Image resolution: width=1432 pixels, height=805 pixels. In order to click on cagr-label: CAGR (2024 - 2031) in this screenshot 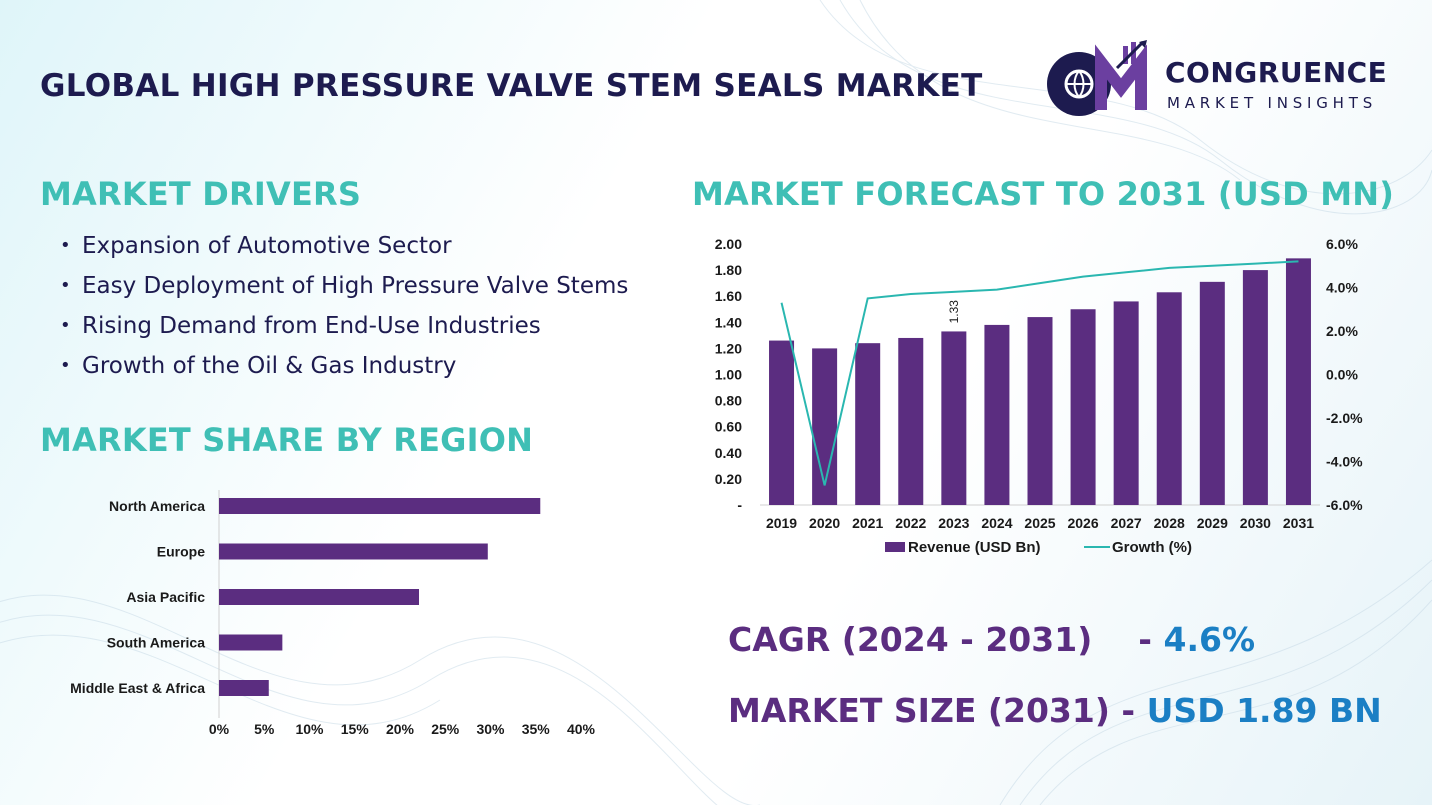, I will do `click(910, 639)`.